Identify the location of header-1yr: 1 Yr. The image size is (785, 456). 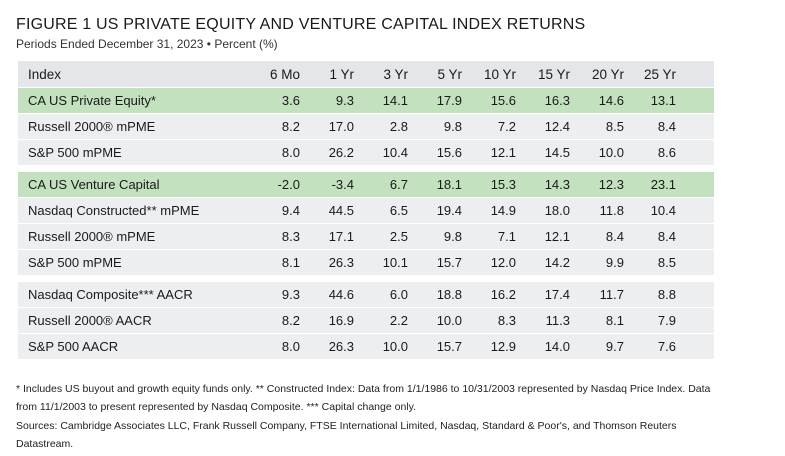
(341, 74).